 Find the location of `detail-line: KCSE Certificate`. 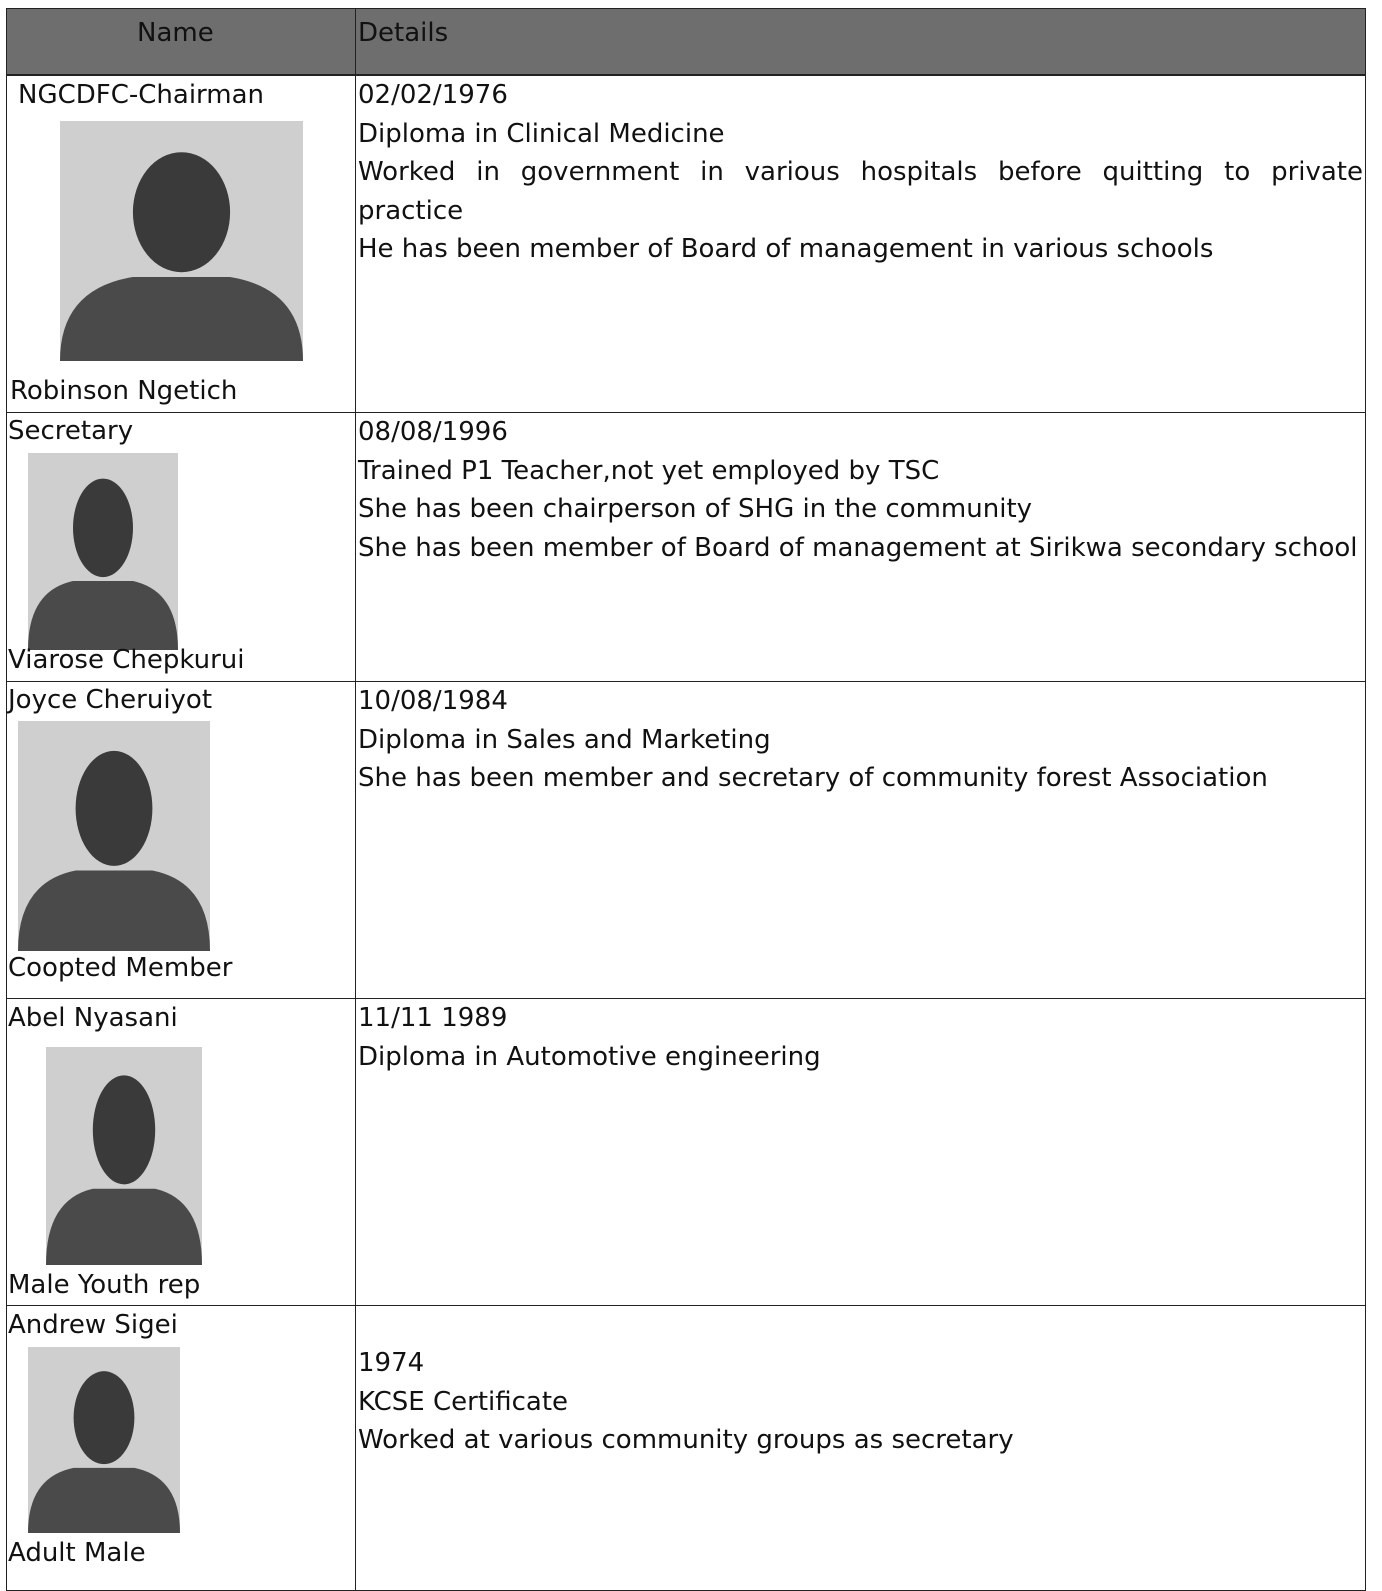

detail-line: KCSE Certificate is located at coordinates (463, 1401).